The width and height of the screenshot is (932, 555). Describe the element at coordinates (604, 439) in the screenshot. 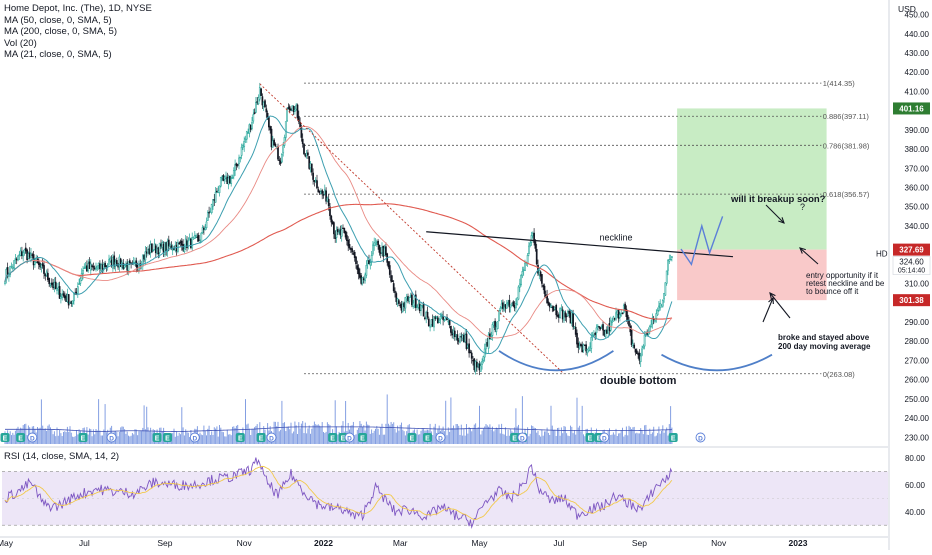

I see `dividend-label-7: D` at that location.